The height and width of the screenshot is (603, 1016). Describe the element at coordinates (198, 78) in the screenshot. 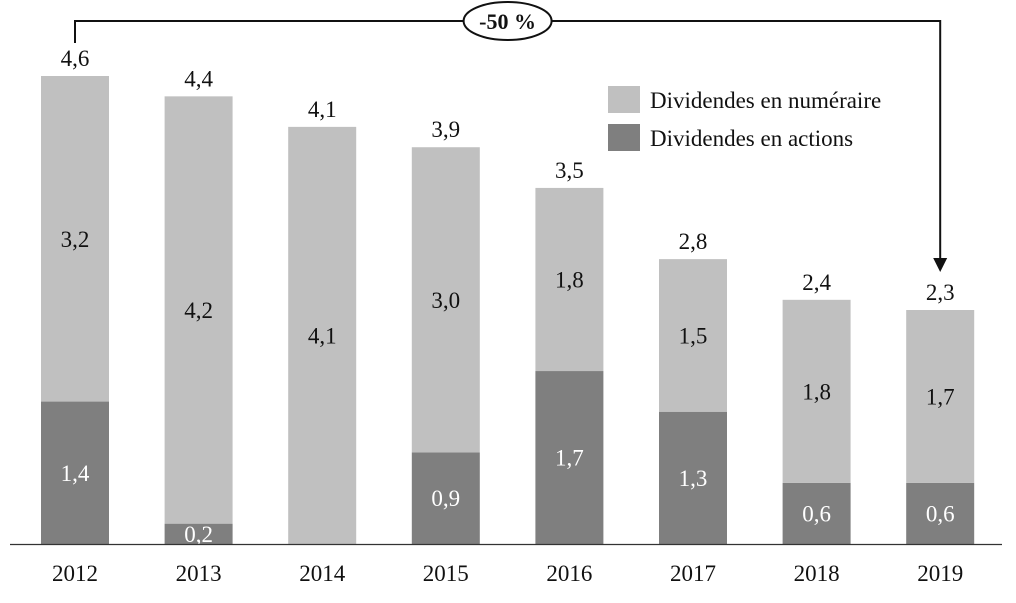

I see `total-value-label: 4,4` at that location.